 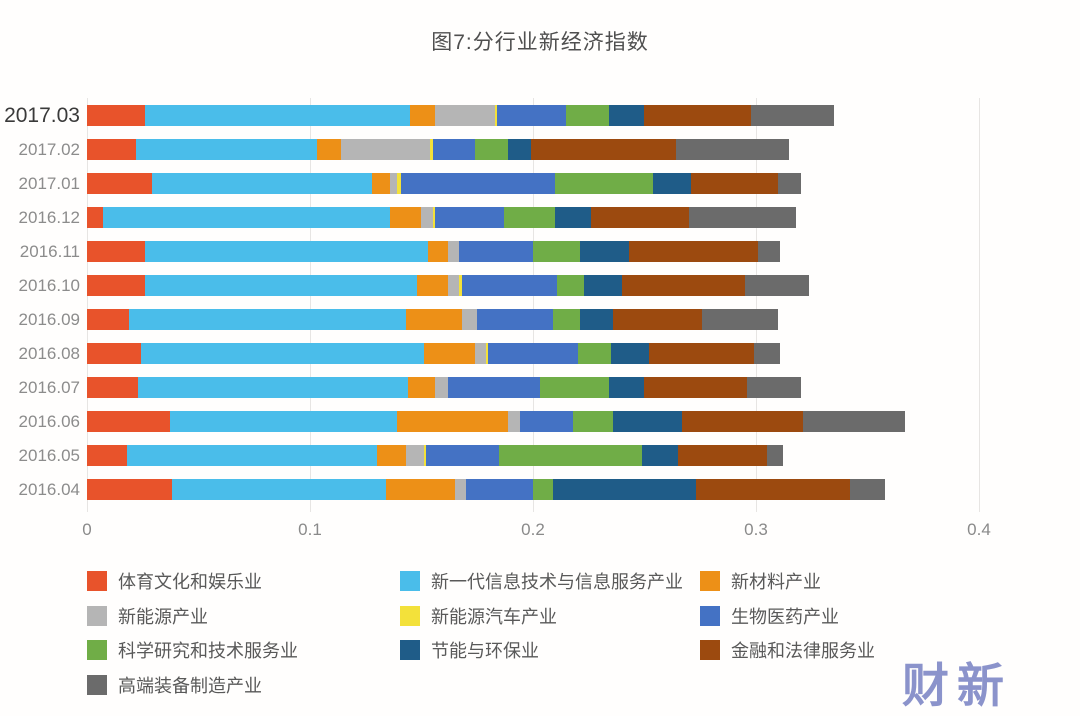 I want to click on y-label-2016.11: 2016.11, so click(x=49, y=251).